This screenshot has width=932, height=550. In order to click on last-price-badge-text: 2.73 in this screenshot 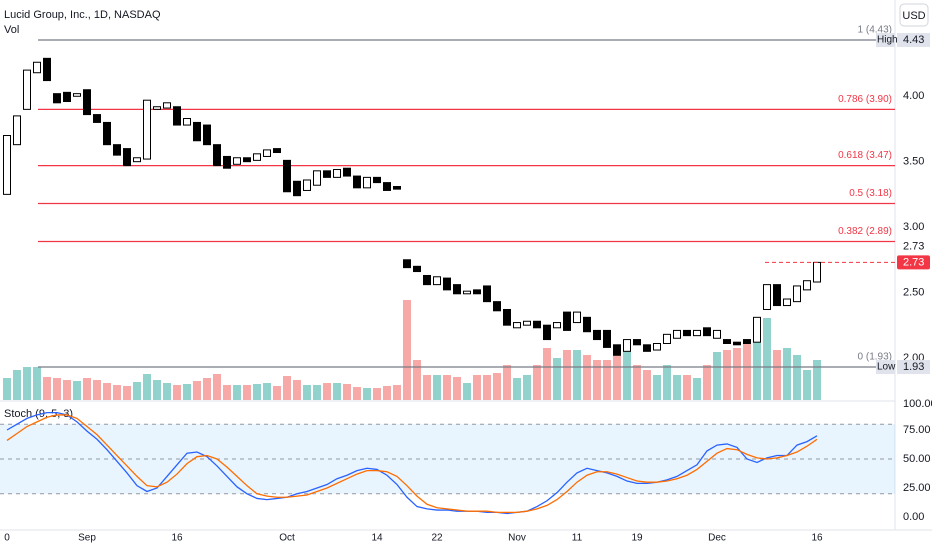, I will do `click(913, 262)`.